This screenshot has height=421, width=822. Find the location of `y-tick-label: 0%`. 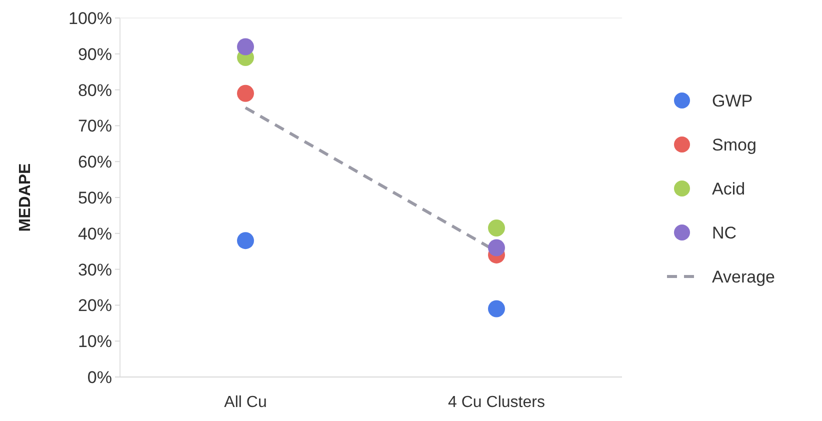

y-tick-label: 0% is located at coordinates (99, 377).